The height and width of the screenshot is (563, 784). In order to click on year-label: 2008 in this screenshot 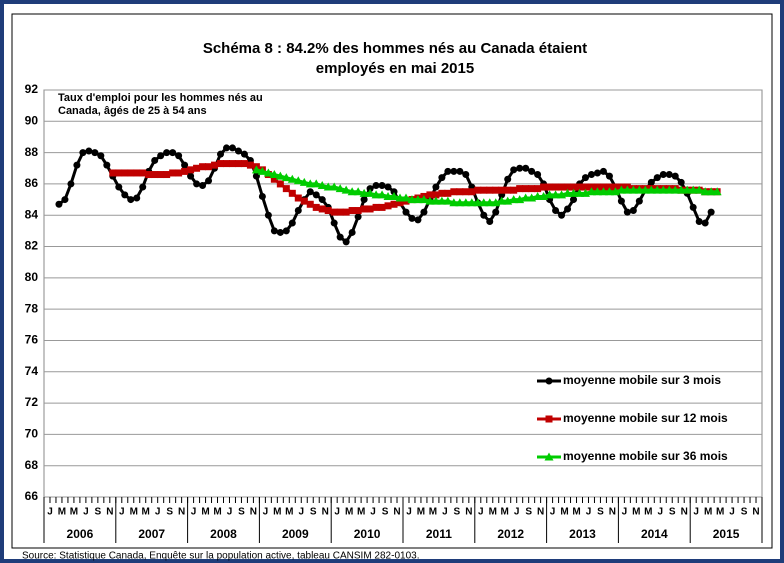, I will do `click(223, 534)`.